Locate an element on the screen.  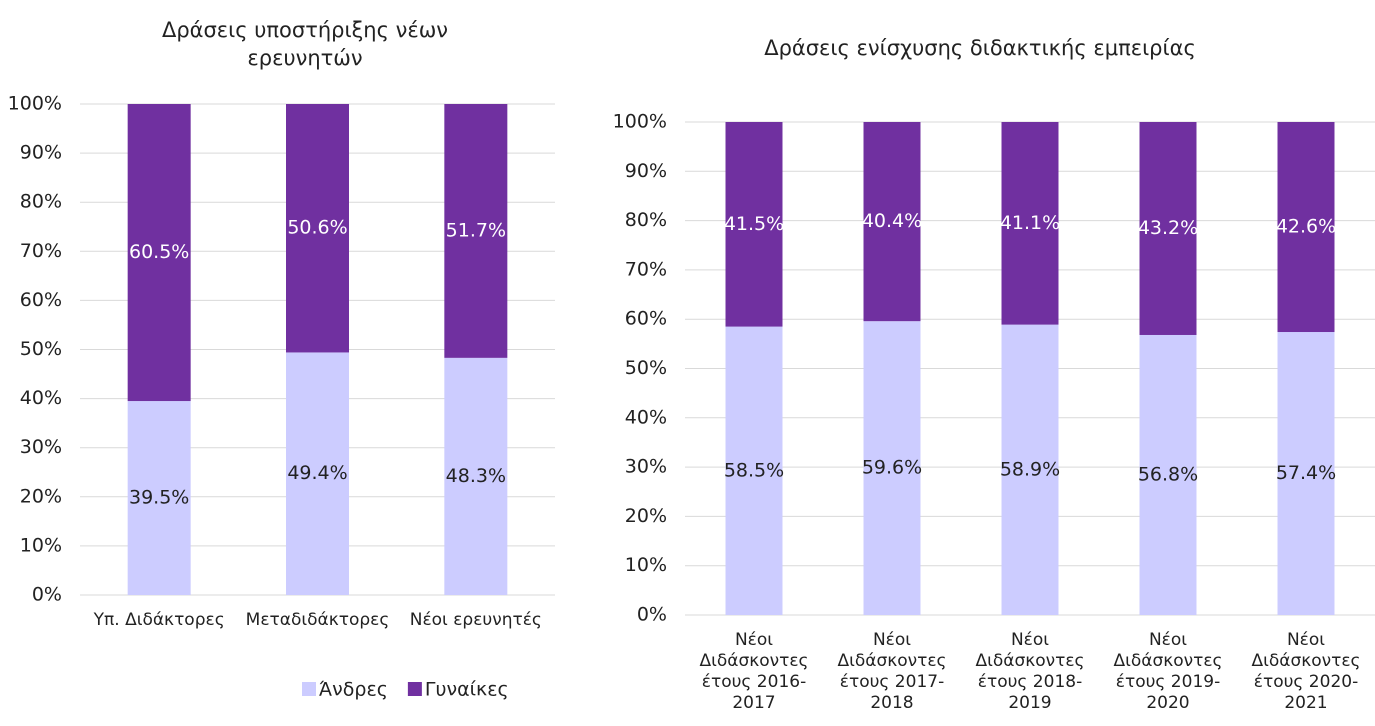
value-label: 56.8% is located at coordinates (1168, 474).